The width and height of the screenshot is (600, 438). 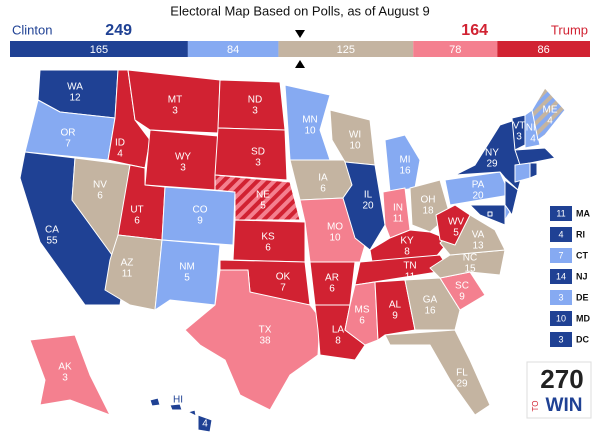 What do you see at coordinates (550, 110) in the screenshot?
I see `state-abbr: ME` at bounding box center [550, 110].